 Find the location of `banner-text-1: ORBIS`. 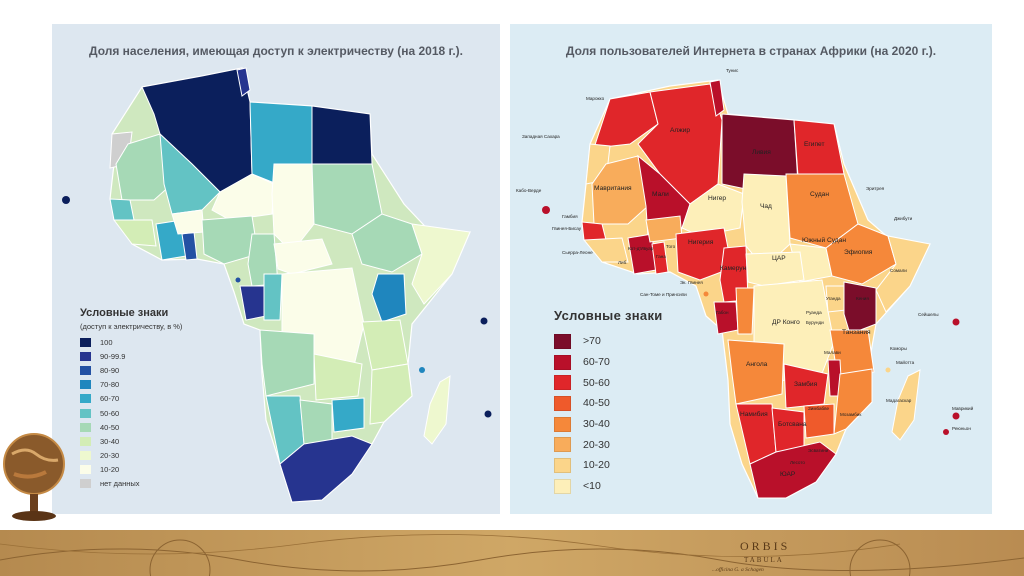

banner-text-1: ORBIS is located at coordinates (765, 546).